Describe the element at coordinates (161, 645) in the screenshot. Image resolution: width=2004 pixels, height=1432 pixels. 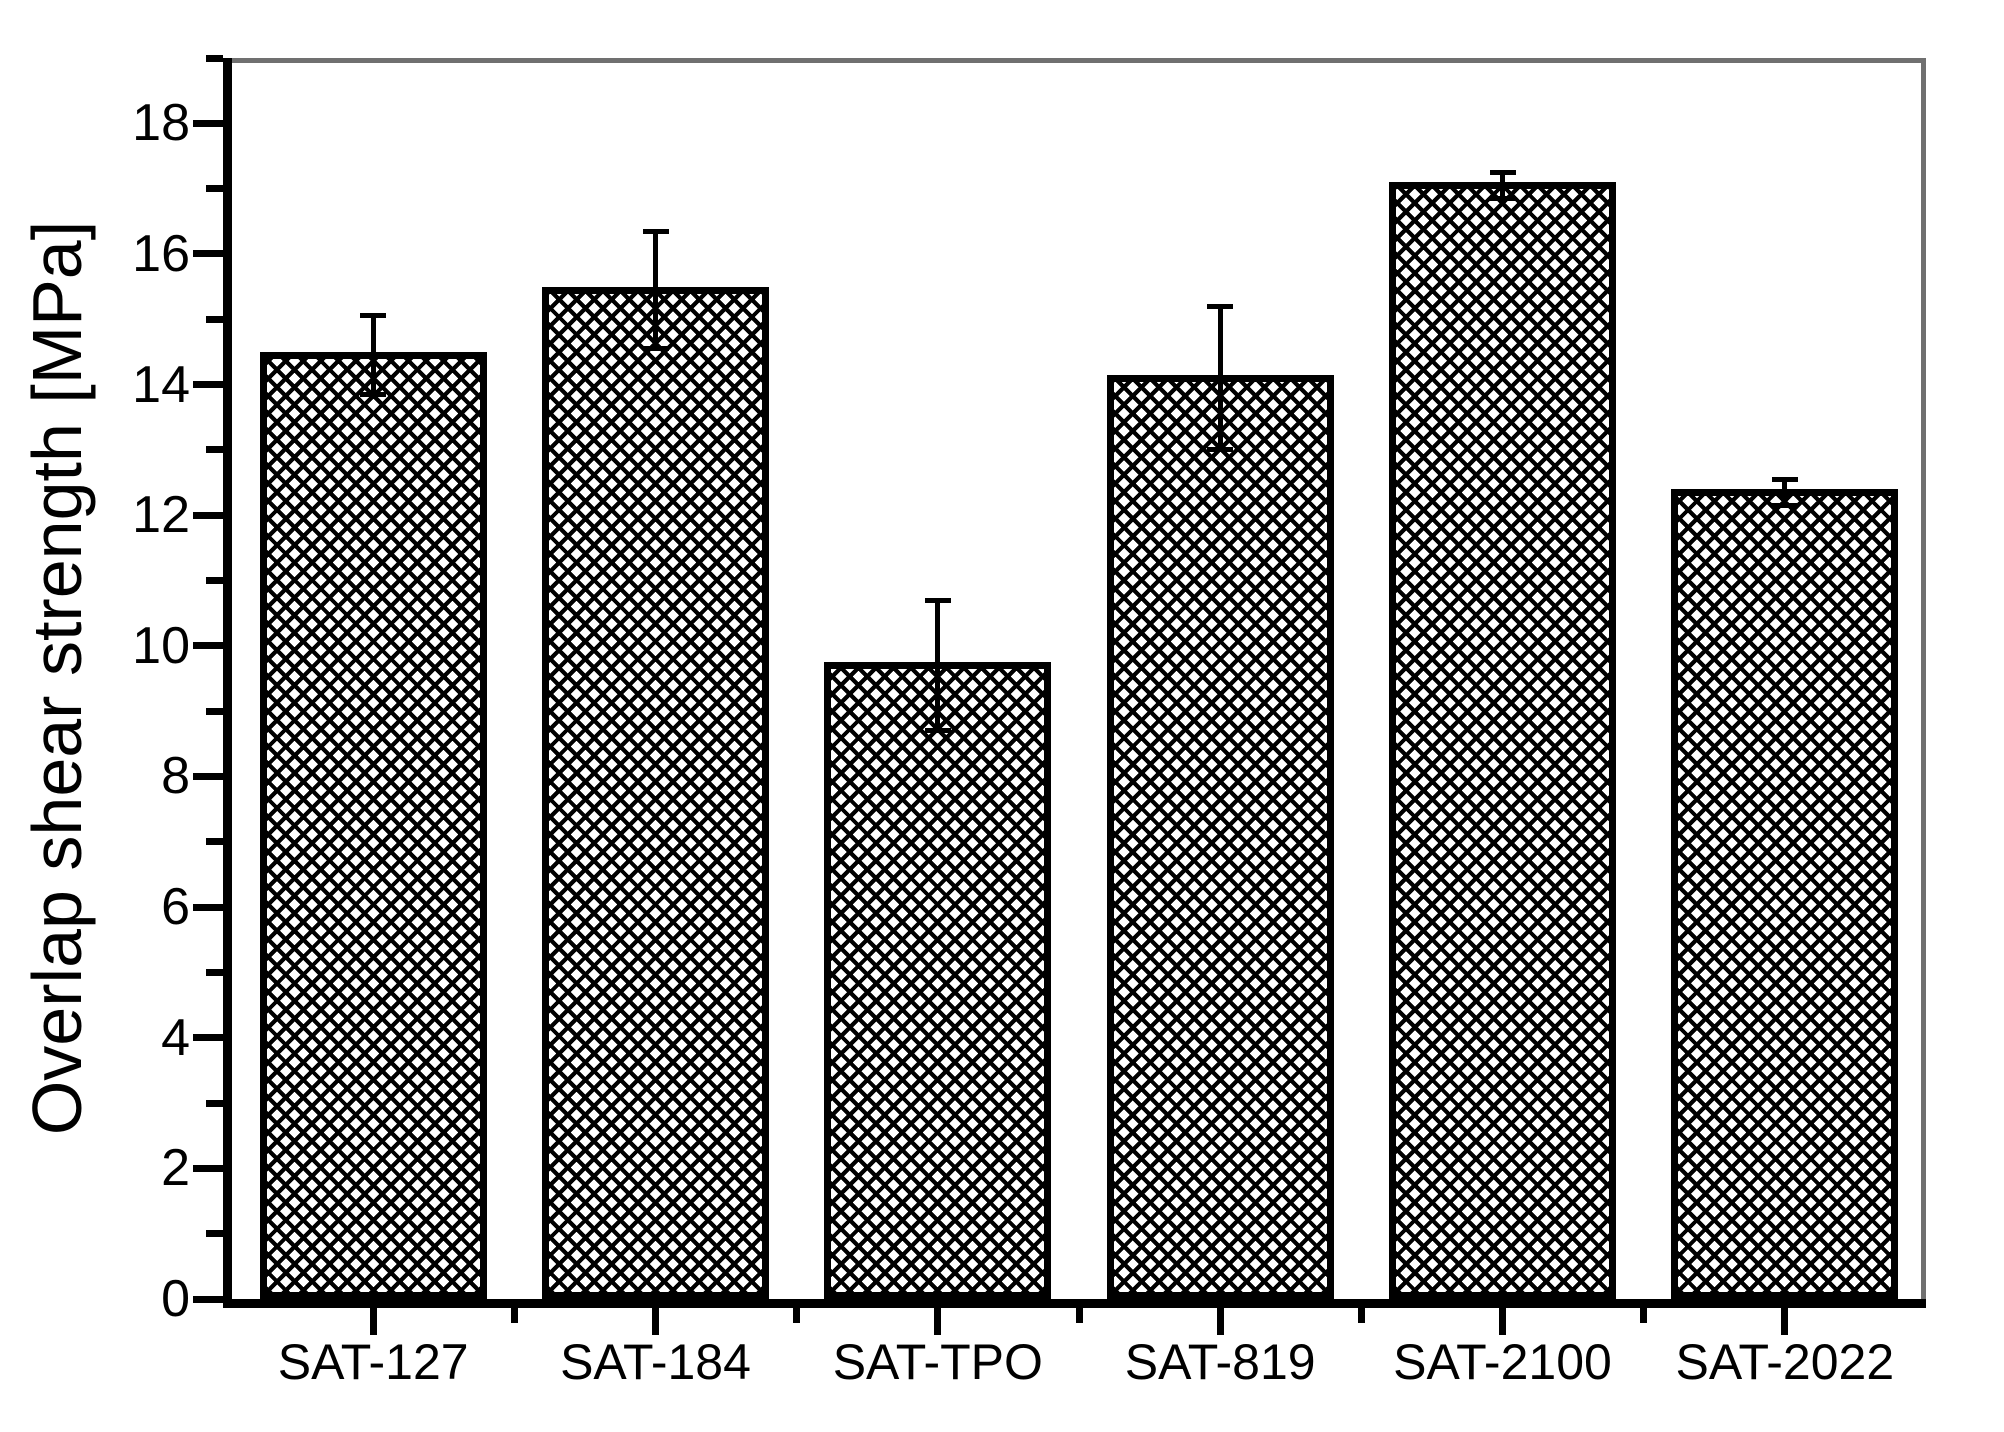
I see `y-tick-label: 10` at that location.